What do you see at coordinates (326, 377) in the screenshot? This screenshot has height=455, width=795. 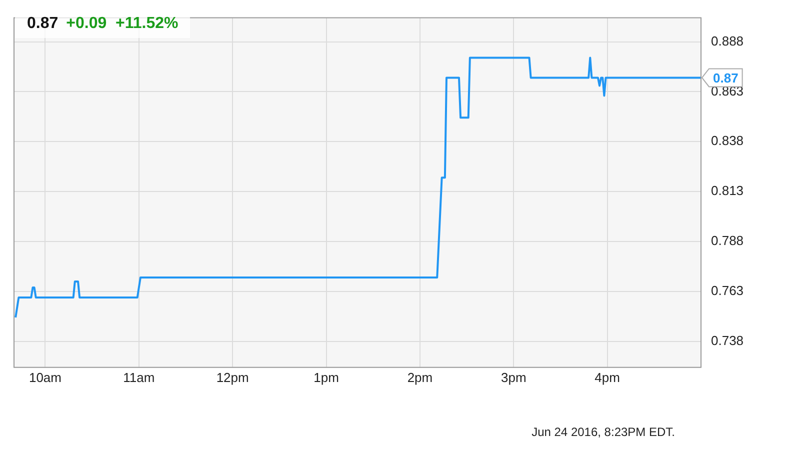 I see `x-tick-label: 1pm` at bounding box center [326, 377].